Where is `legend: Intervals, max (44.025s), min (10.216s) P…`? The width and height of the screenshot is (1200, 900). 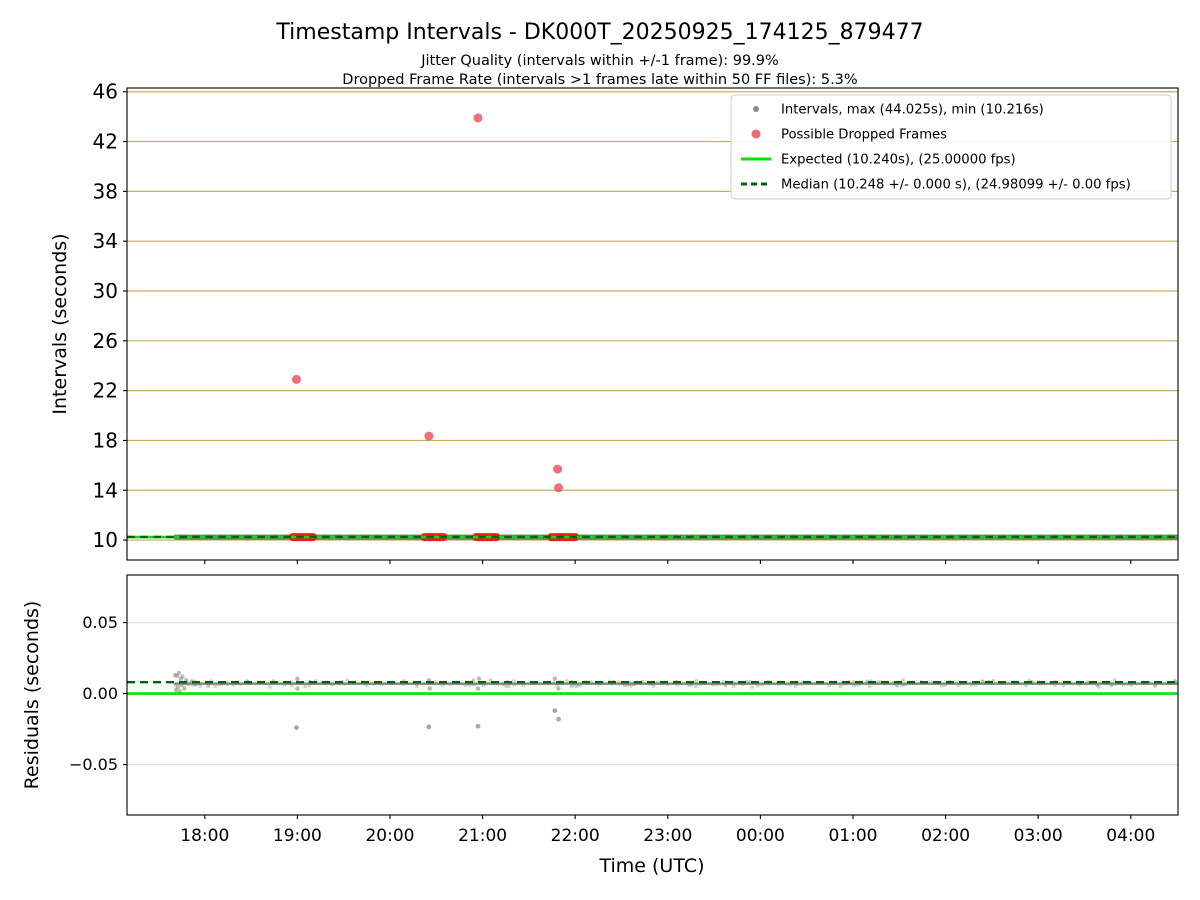
legend: Intervals, max (44.025s), min (10.216s) P… is located at coordinates (951, 147).